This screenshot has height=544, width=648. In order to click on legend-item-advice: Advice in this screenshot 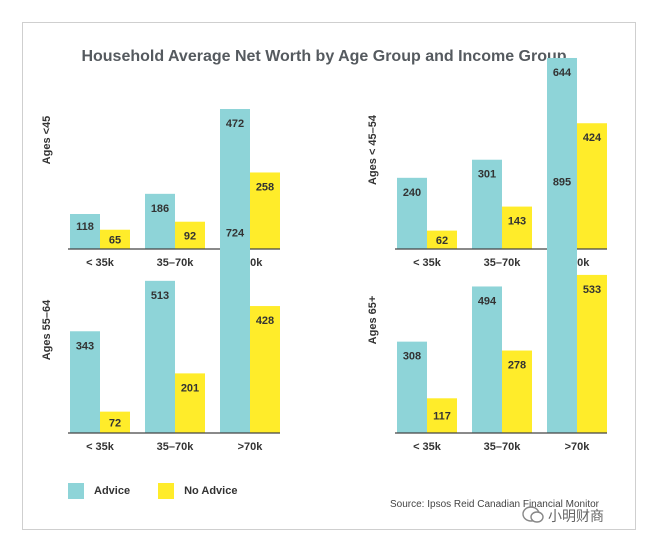, I will do `click(99, 491)`.